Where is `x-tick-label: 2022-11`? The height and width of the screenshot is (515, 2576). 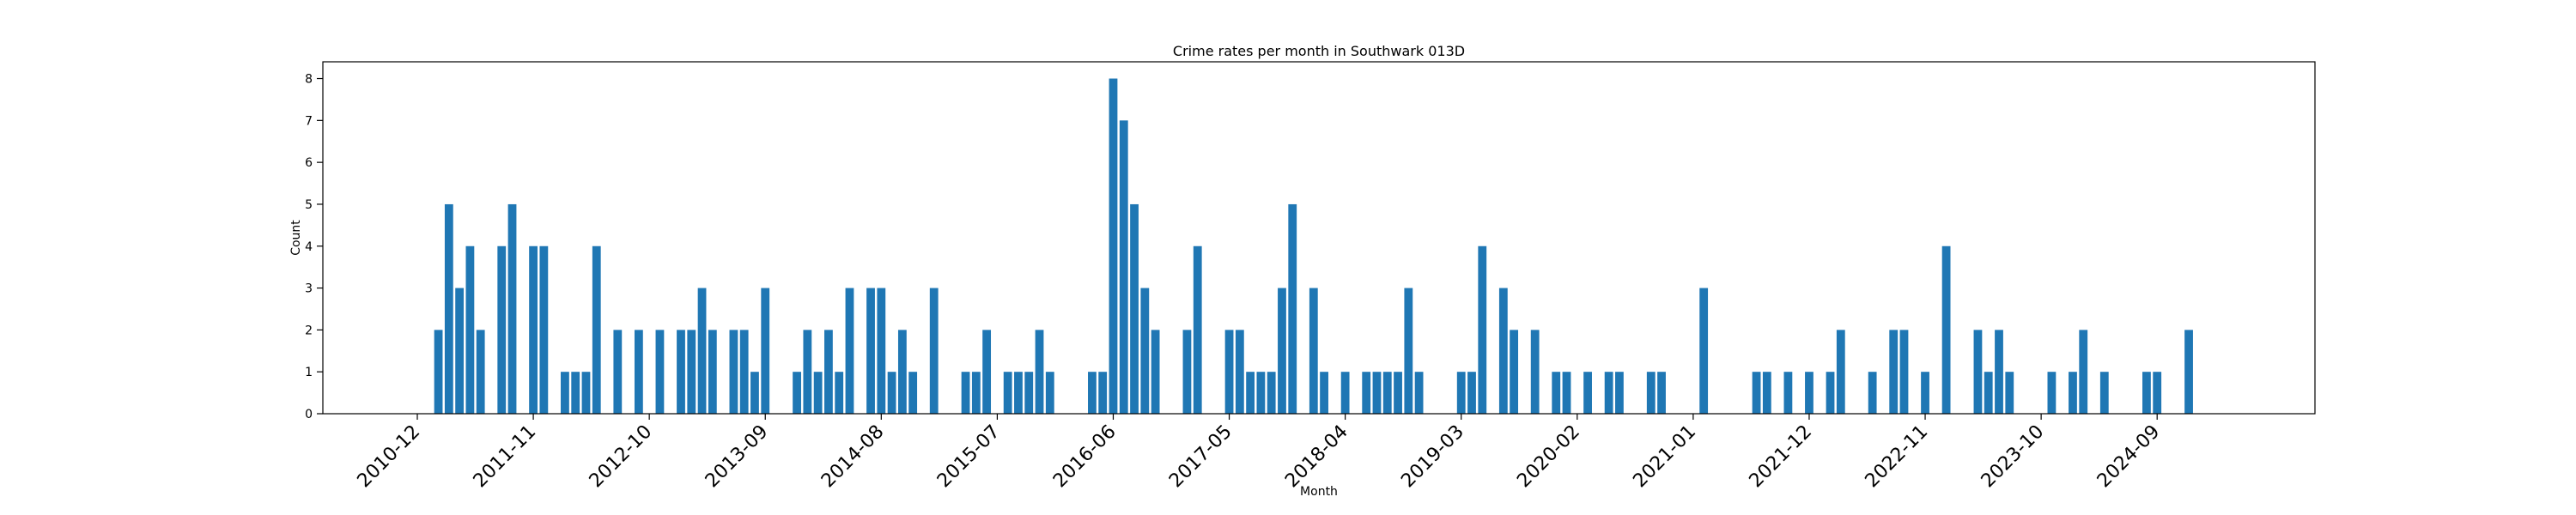
x-tick-label: 2022-11 is located at coordinates (1897, 457).